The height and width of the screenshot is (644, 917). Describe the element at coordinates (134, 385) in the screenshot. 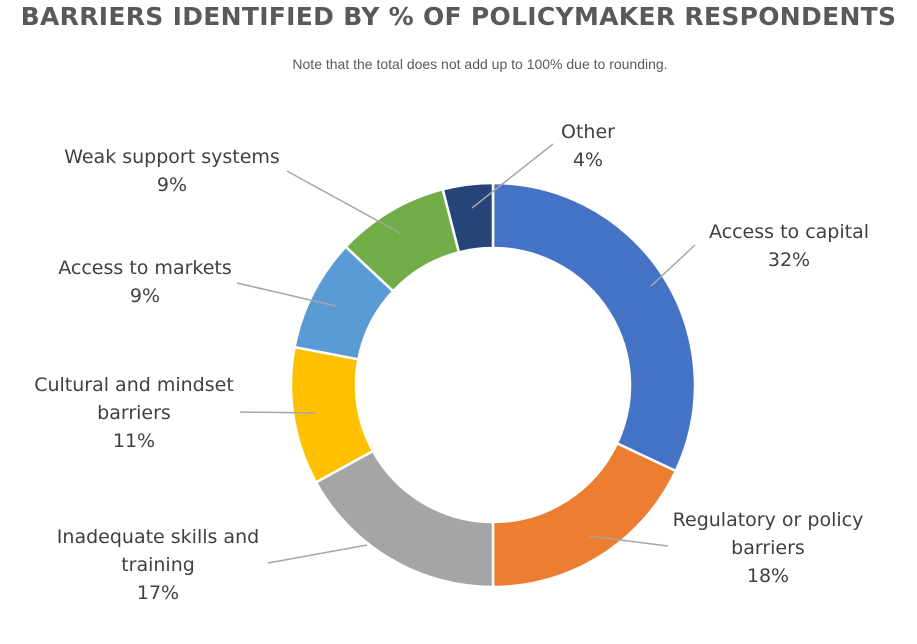

I see `slice-name-label: Cultural and mindset` at that location.